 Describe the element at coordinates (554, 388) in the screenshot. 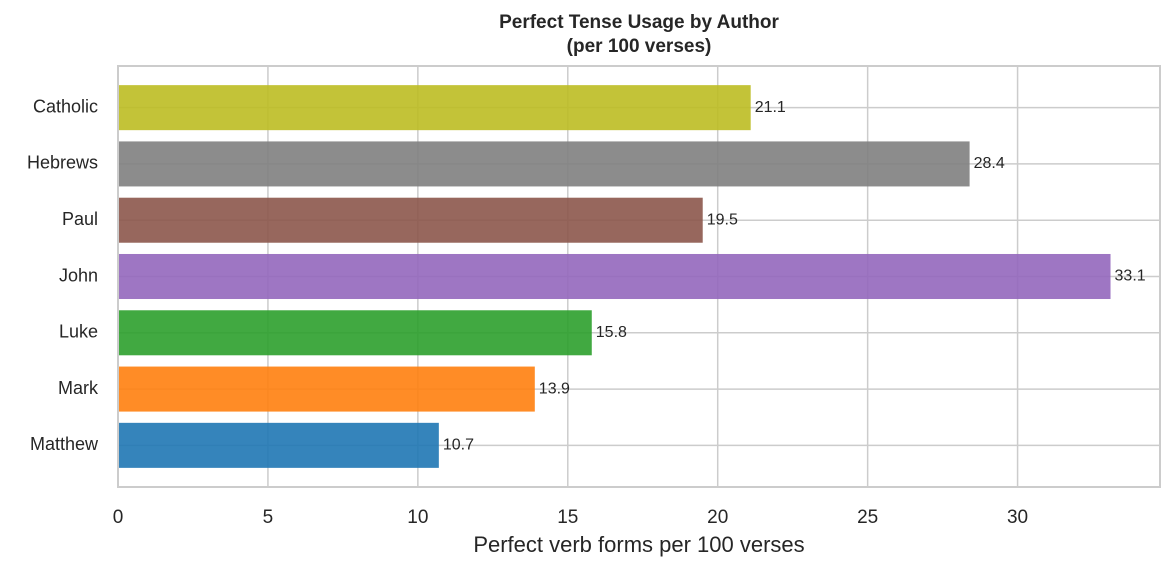

I see `value-label: 13.9` at that location.